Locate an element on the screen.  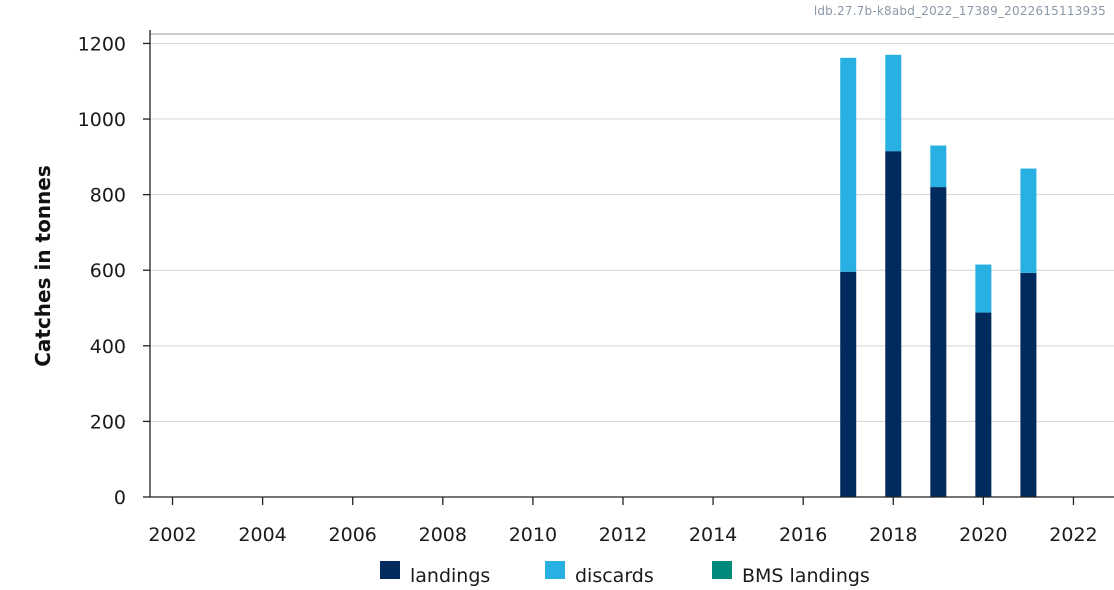
x-tick-label: 2022 is located at coordinates (1073, 535).